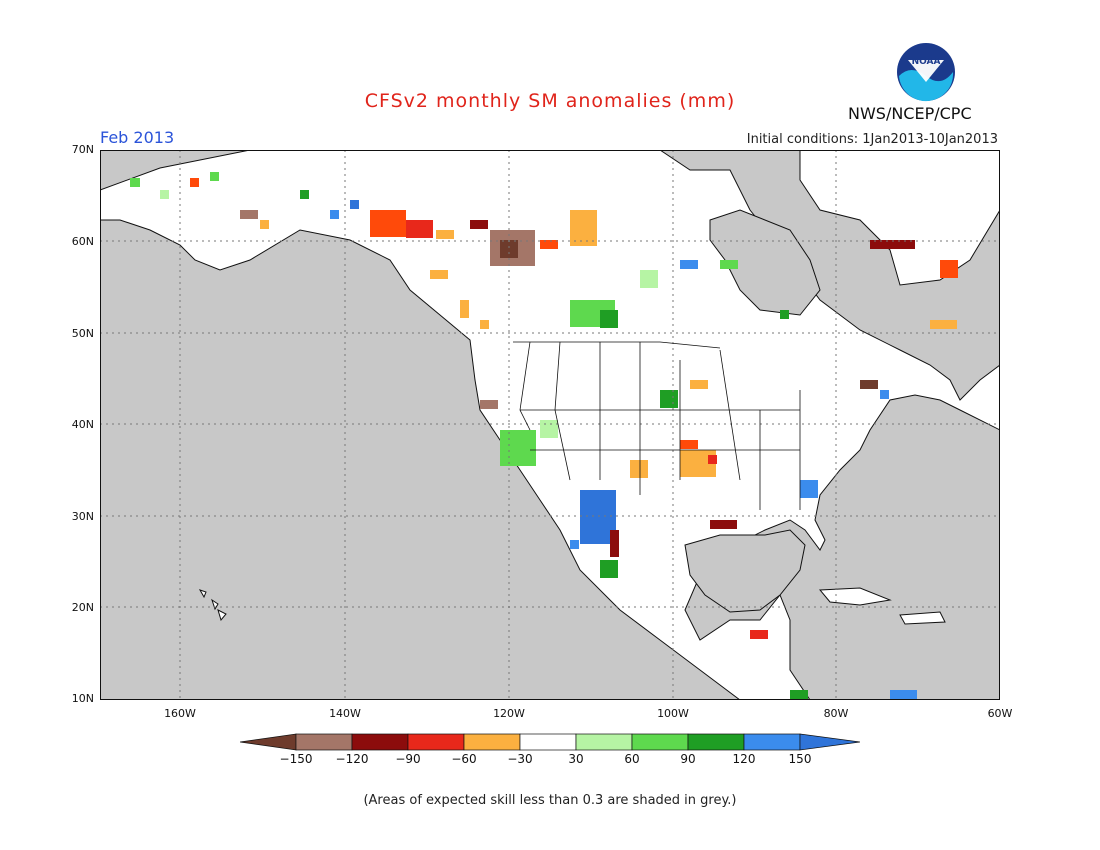  What do you see at coordinates (836, 713) in the screenshot?
I see `lon-label-80w: 80W` at bounding box center [836, 713].